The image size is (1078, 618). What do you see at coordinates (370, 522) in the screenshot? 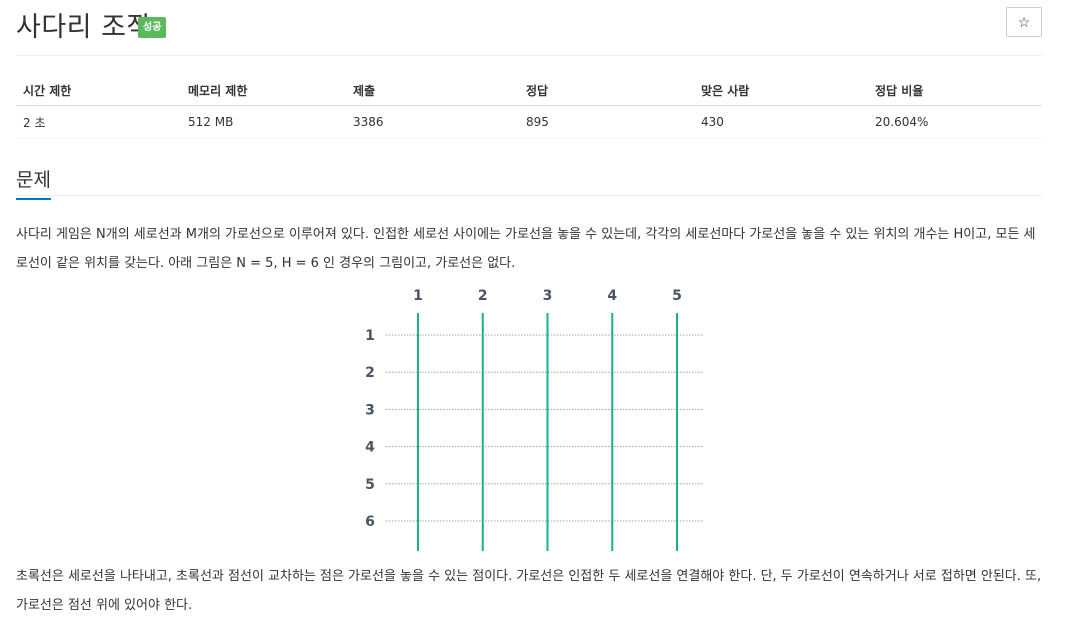
I see `row-label: 6` at bounding box center [370, 522].